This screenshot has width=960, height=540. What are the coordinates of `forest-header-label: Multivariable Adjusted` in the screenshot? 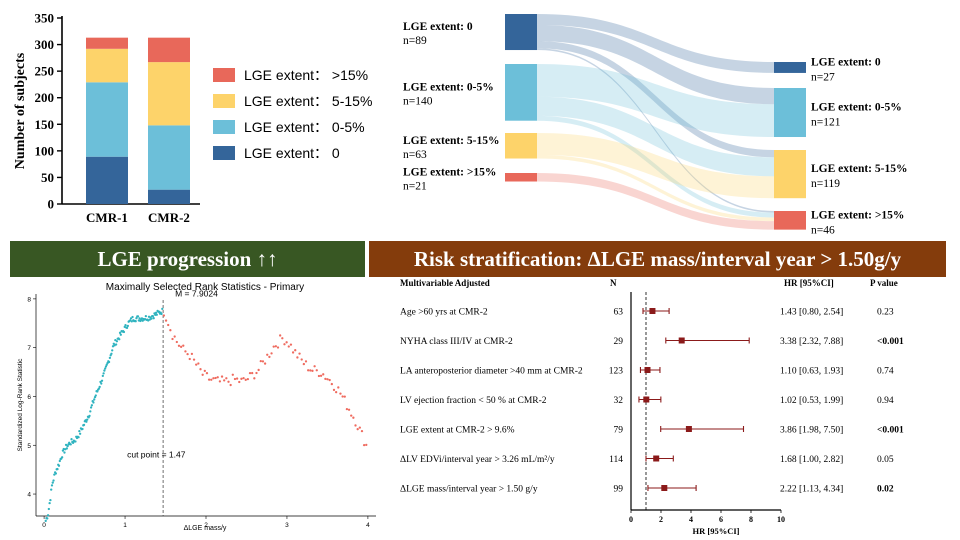 It's located at (445, 283).